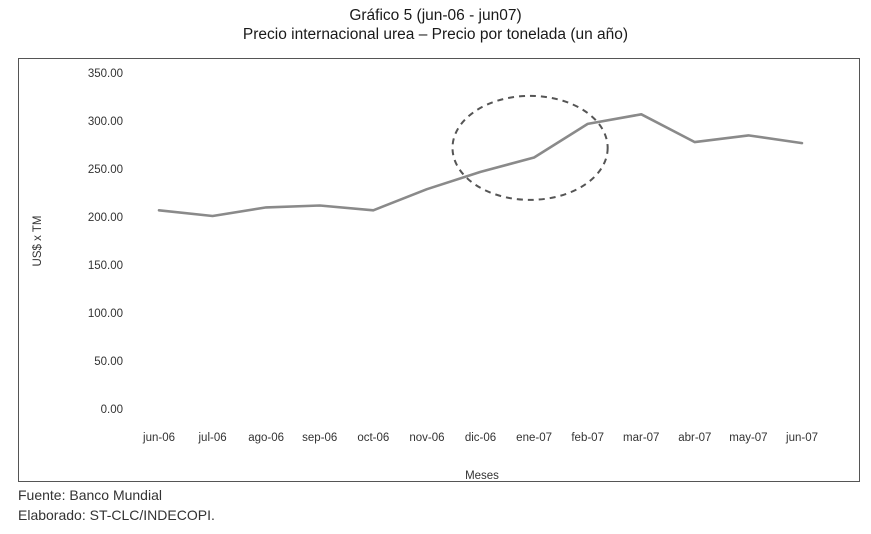 The width and height of the screenshot is (871, 534). Describe the element at coordinates (266, 438) in the screenshot. I see `x-tick-label: ago-06` at that location.